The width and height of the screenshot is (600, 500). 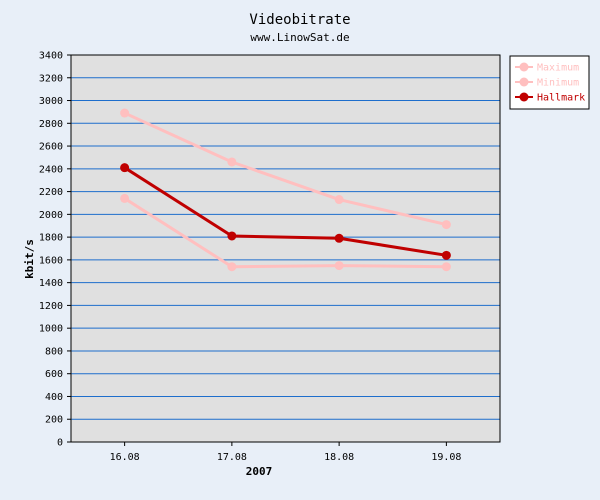 I want to click on x-axis-label: 2007, so click(x=259, y=471).